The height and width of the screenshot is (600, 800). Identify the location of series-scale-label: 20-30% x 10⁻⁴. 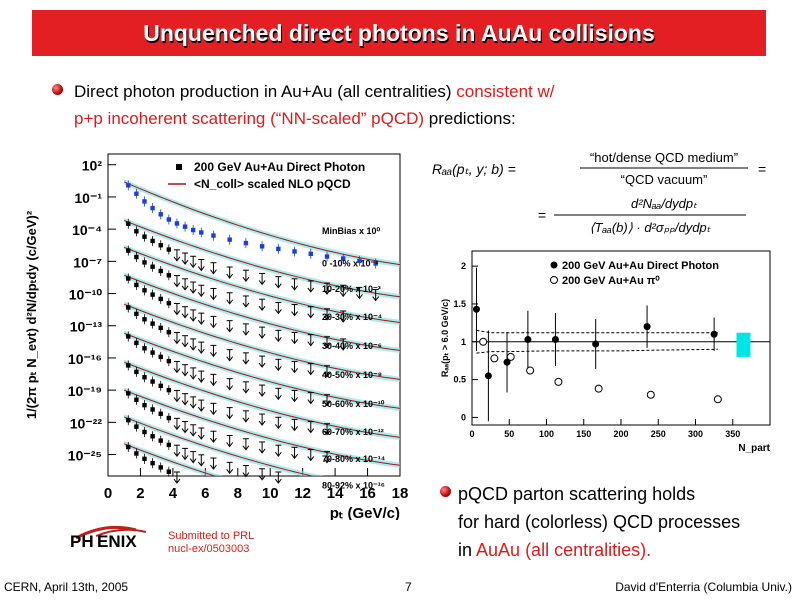
(352, 317).